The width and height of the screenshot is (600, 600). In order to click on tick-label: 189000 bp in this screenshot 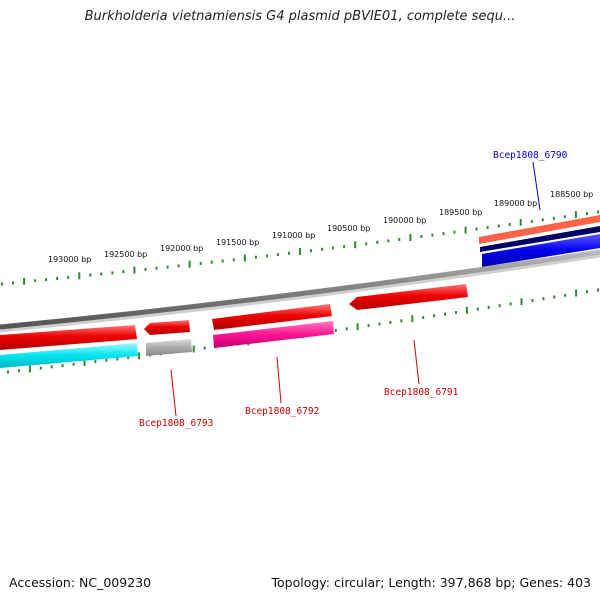, I will do `click(515, 203)`.